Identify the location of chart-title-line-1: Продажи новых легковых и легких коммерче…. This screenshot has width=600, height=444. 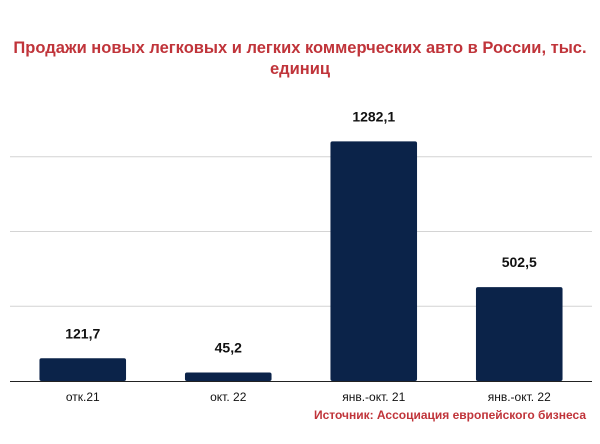
(300, 48).